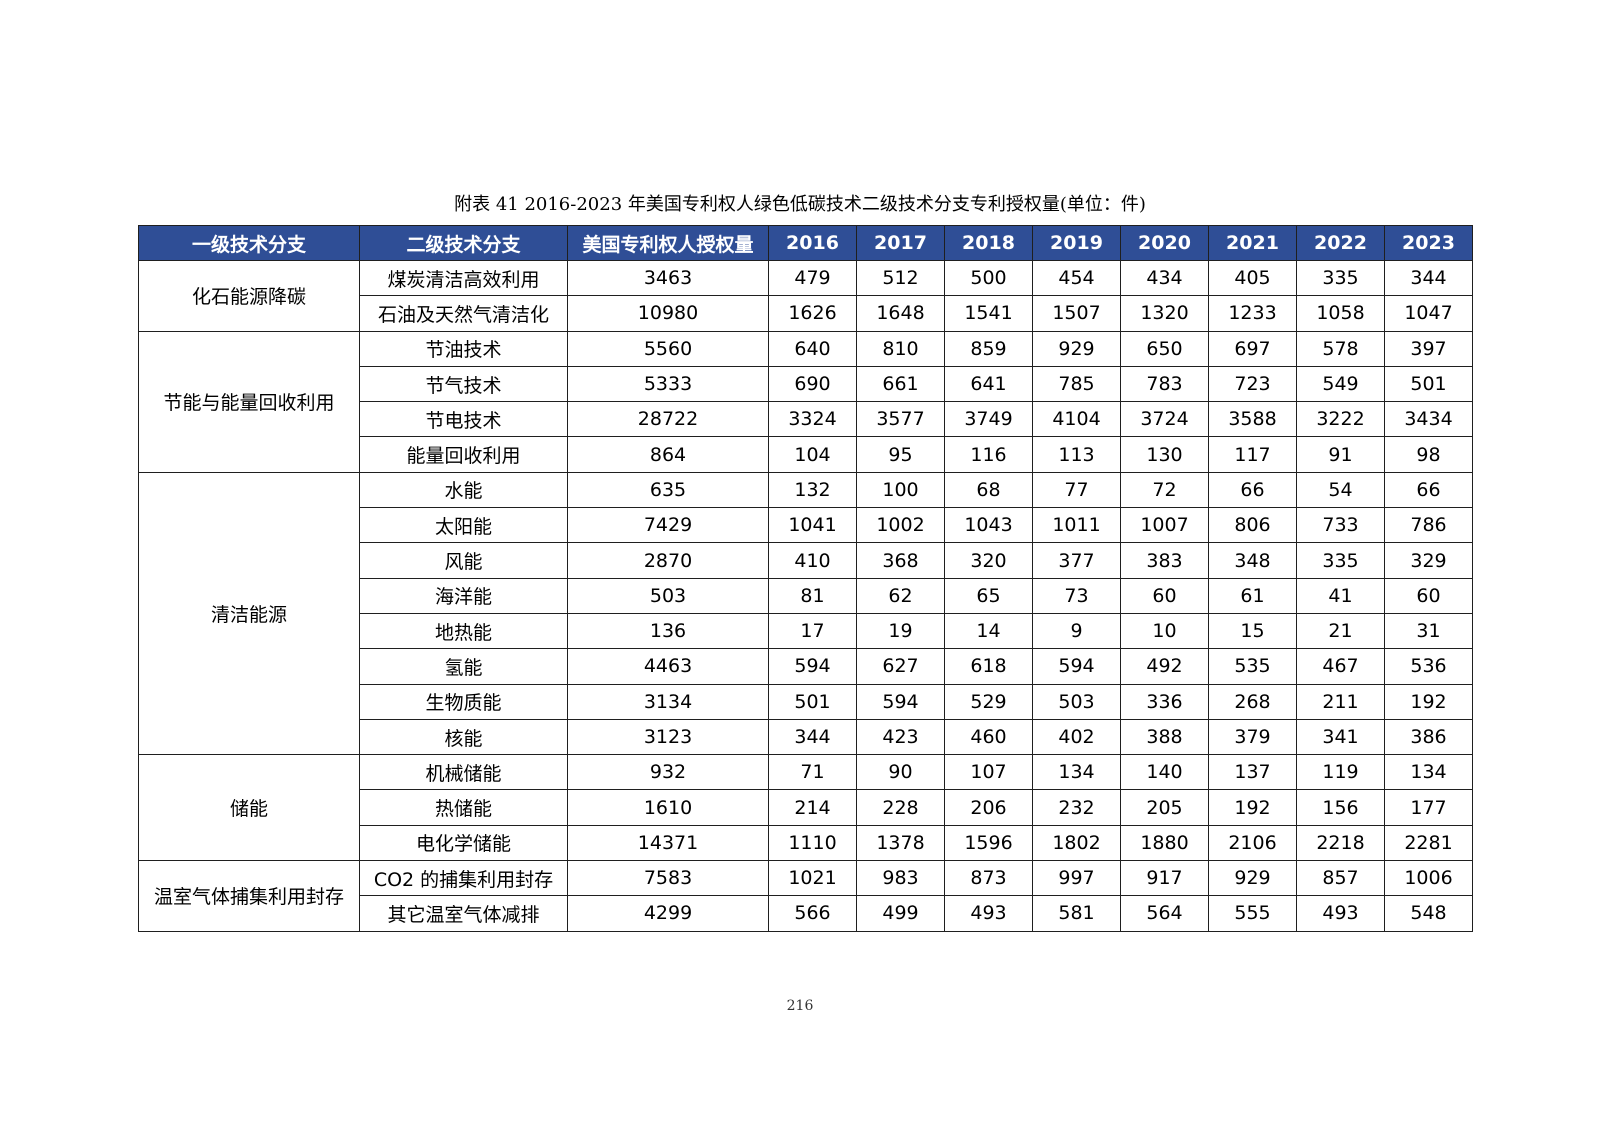 The image size is (1600, 1131). Describe the element at coordinates (1076, 419) in the screenshot. I see `year-value-cell: 4104` at that location.